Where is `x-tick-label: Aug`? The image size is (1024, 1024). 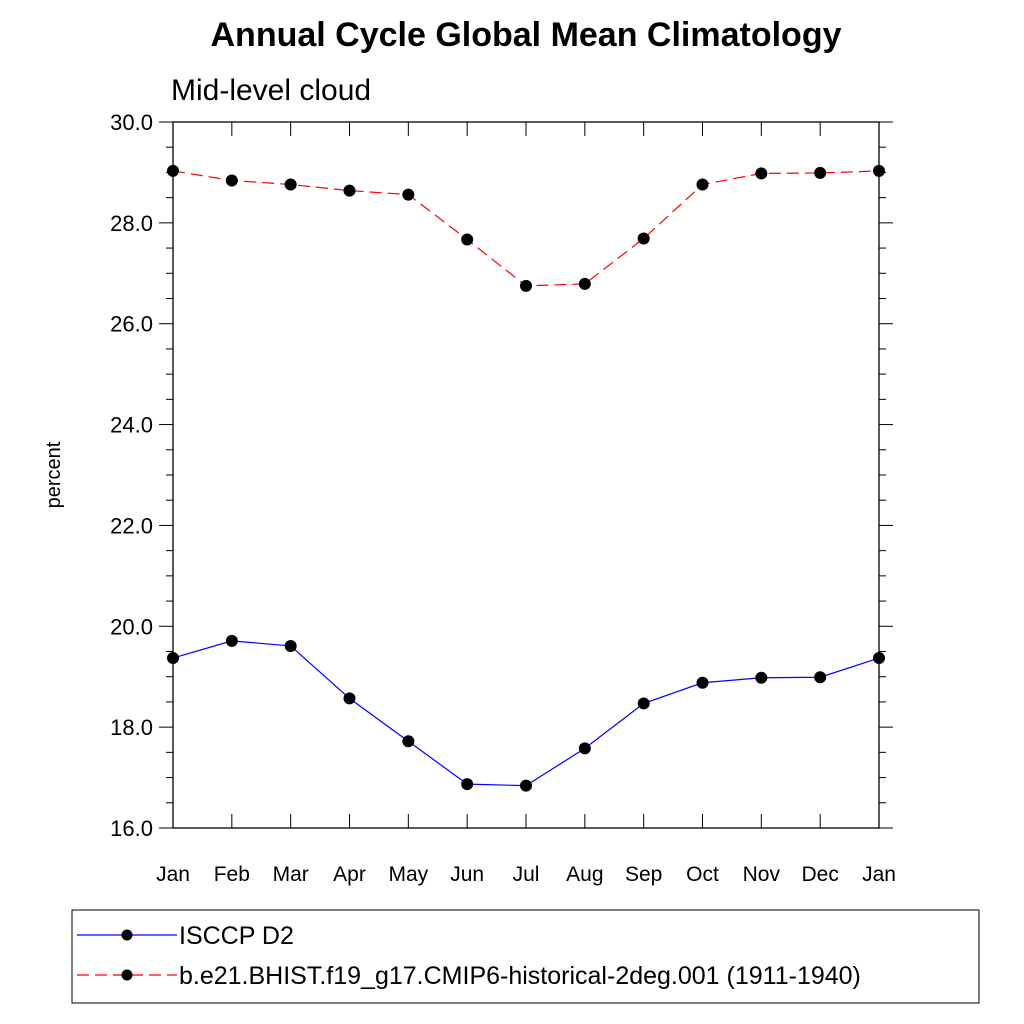
x-tick-label: Aug is located at coordinates (584, 874).